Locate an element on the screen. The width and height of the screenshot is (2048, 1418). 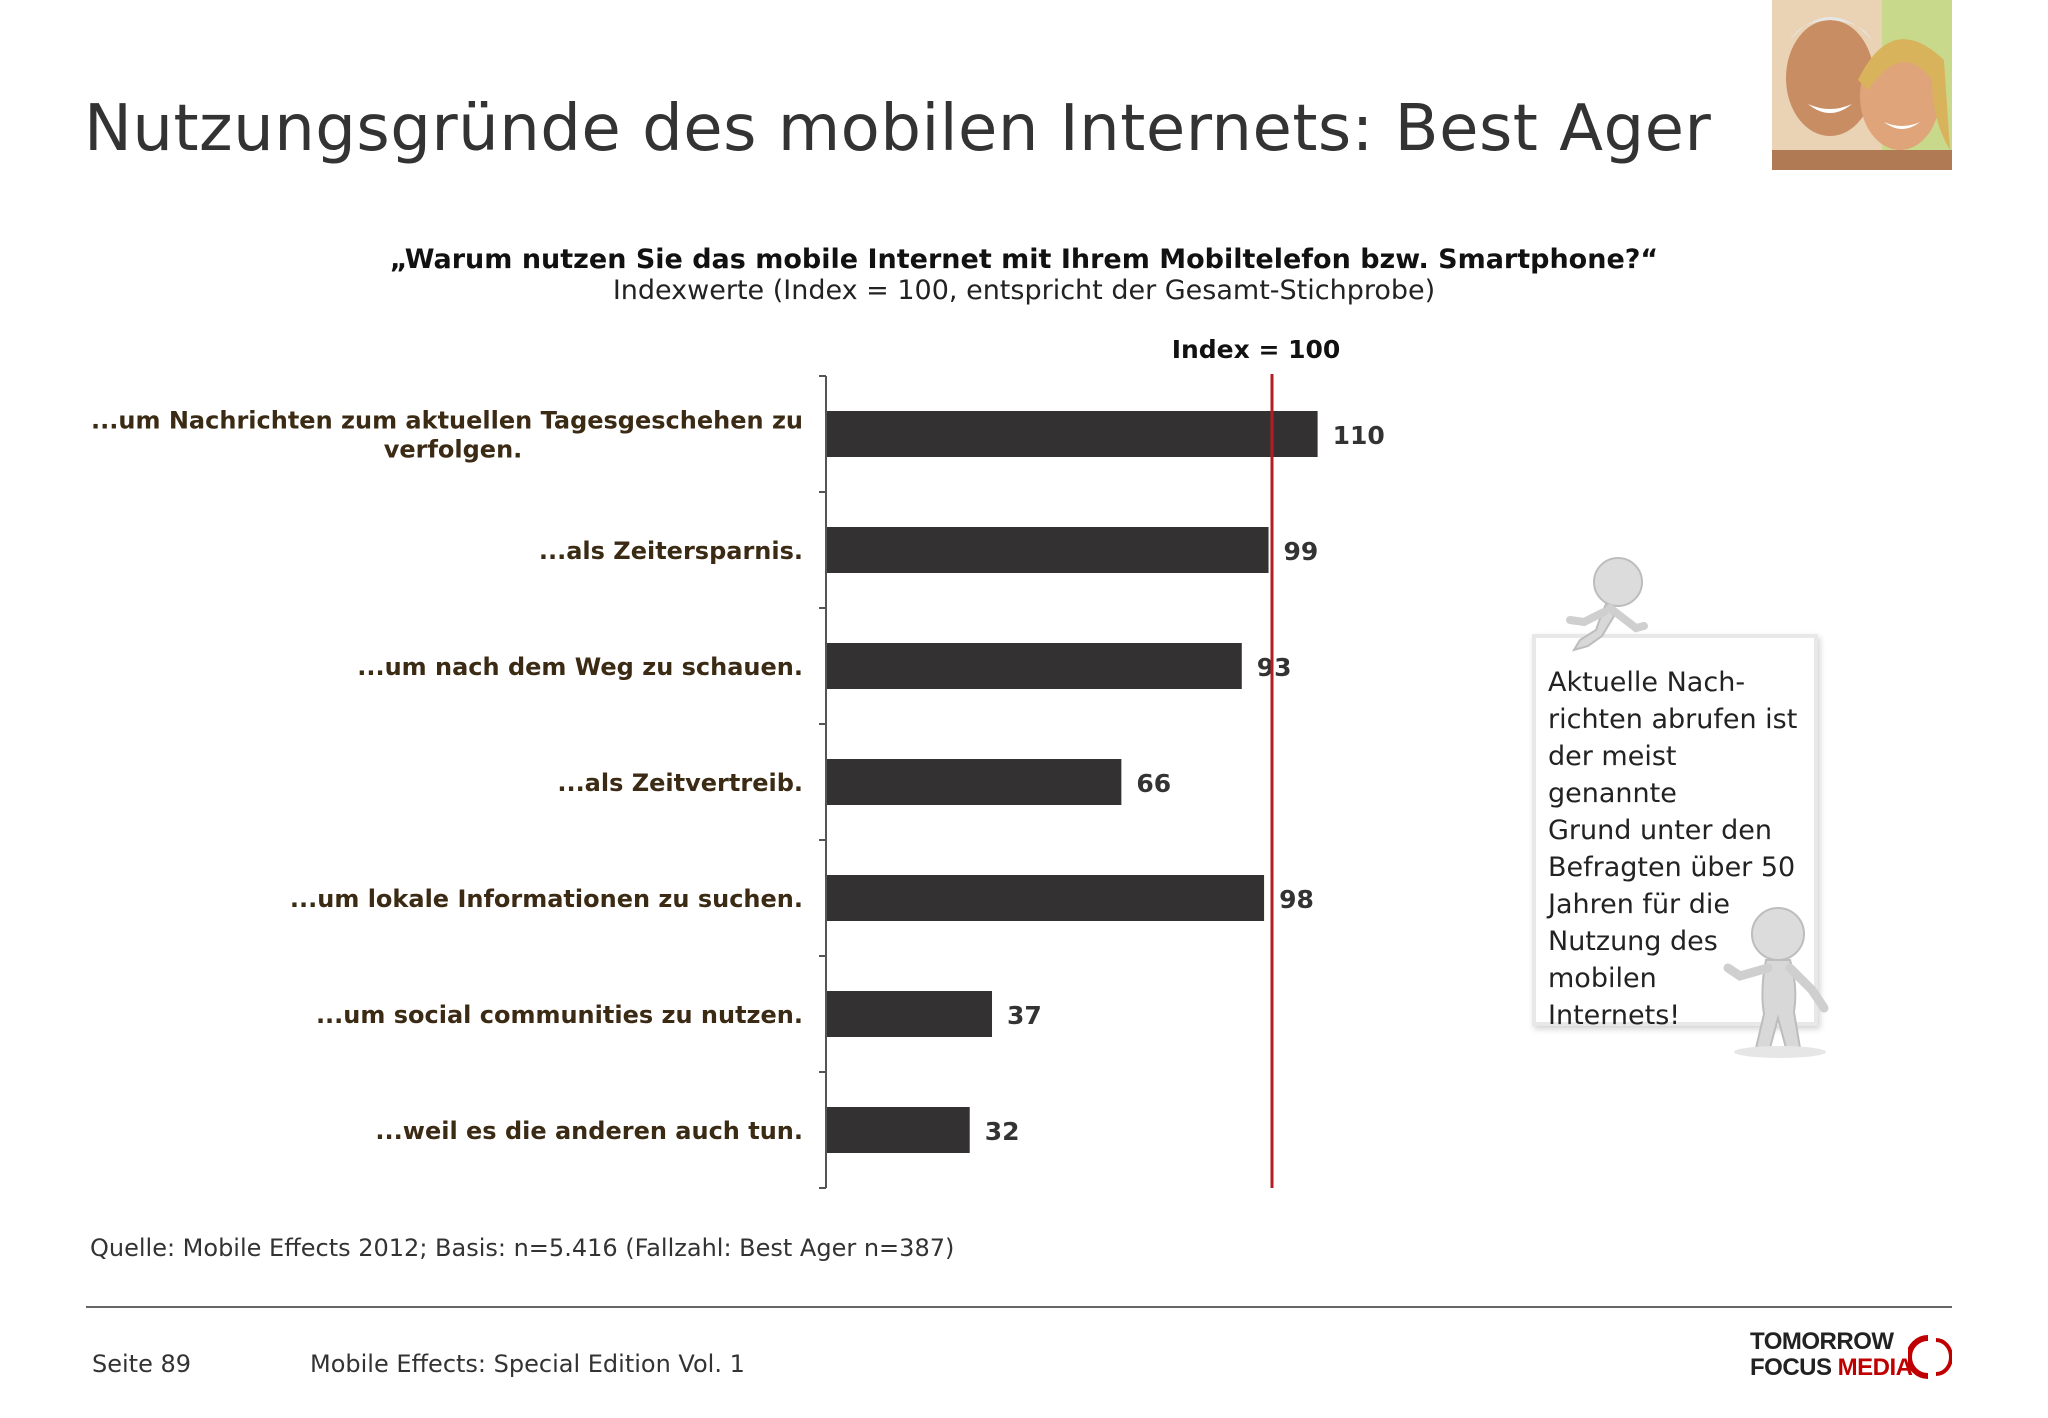
data-label: 98 is located at coordinates (1296, 899).